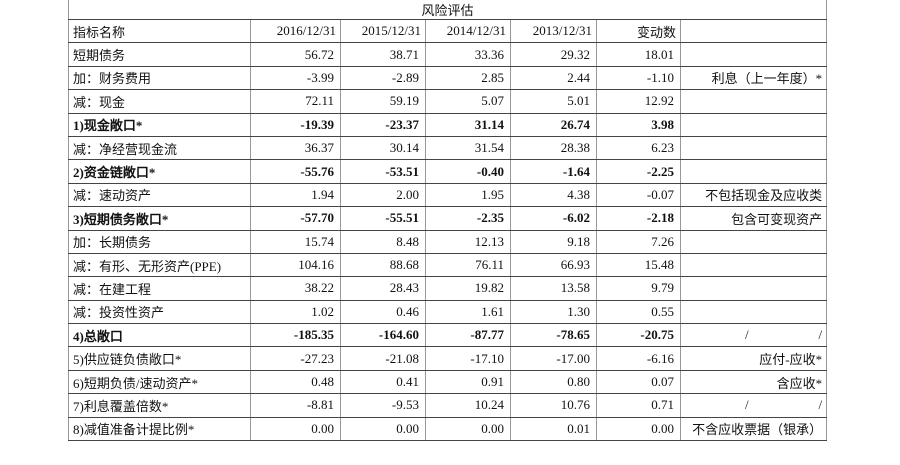 The height and width of the screenshot is (465, 900). What do you see at coordinates (159, 54) in the screenshot?
I see `row-label: 短期债务` at bounding box center [159, 54].